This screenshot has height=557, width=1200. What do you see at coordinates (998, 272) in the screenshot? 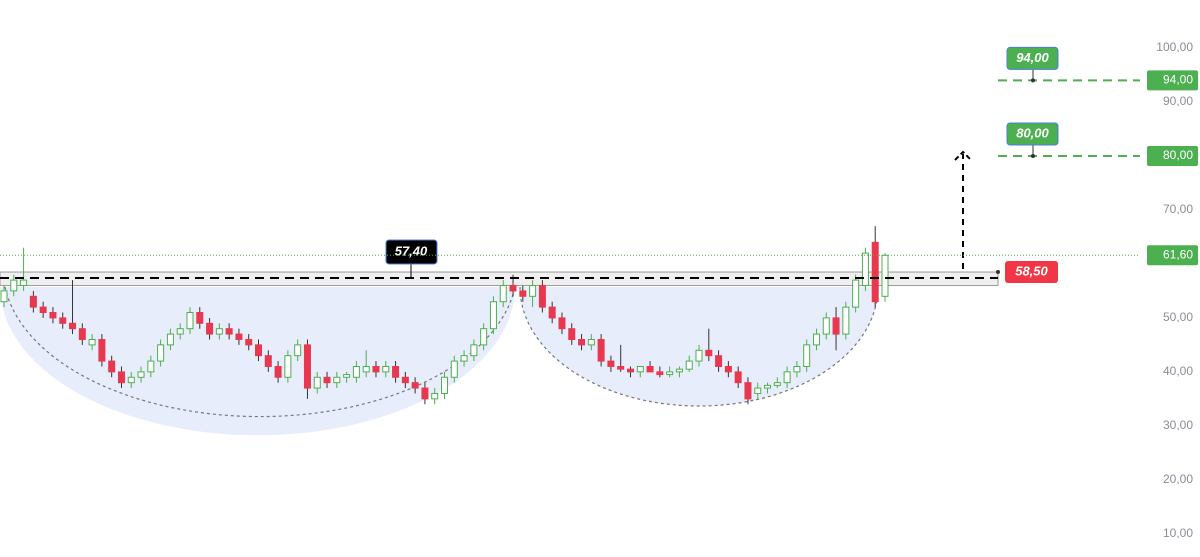
I see `tag-dot` at bounding box center [998, 272].